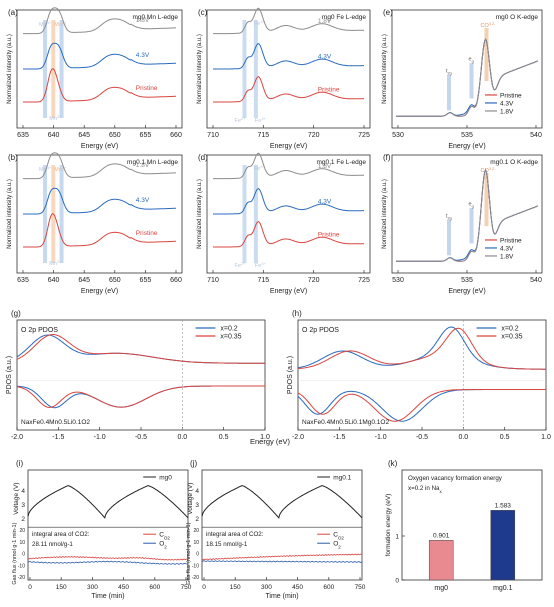  What do you see at coordinates (154, 587) in the screenshot?
I see `x-tick-label: 600` at bounding box center [154, 587].